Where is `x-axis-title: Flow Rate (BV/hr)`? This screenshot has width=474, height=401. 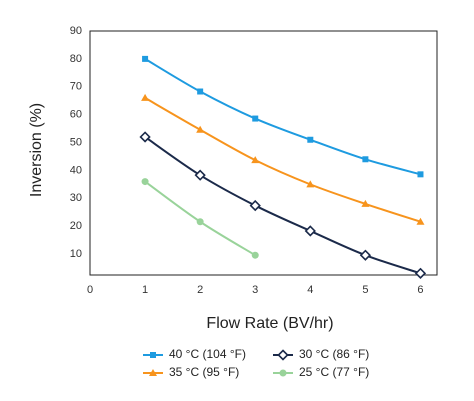
x-axis-title: Flow Rate (BV/hr) is located at coordinates (269, 323).